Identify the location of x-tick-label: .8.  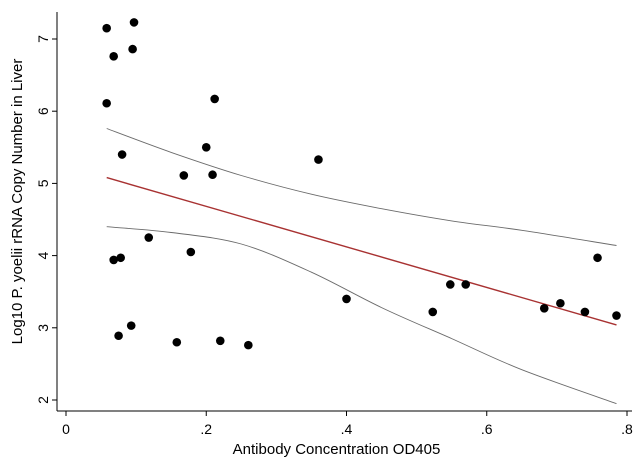
(627, 429).